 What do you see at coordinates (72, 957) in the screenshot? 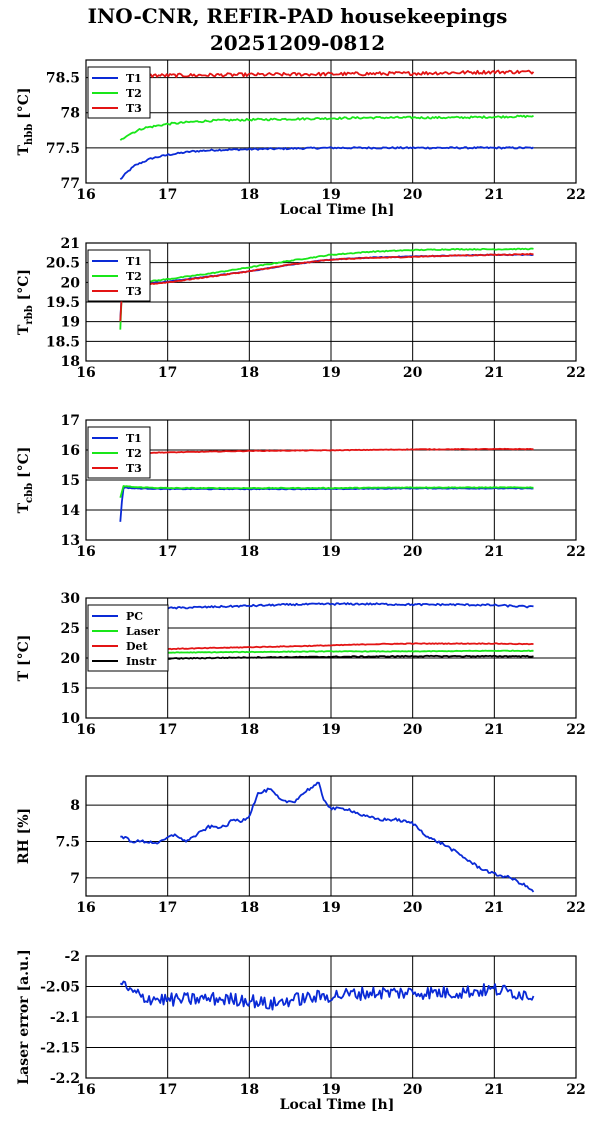
I see `y-tick-label: -2` at bounding box center [72, 957].